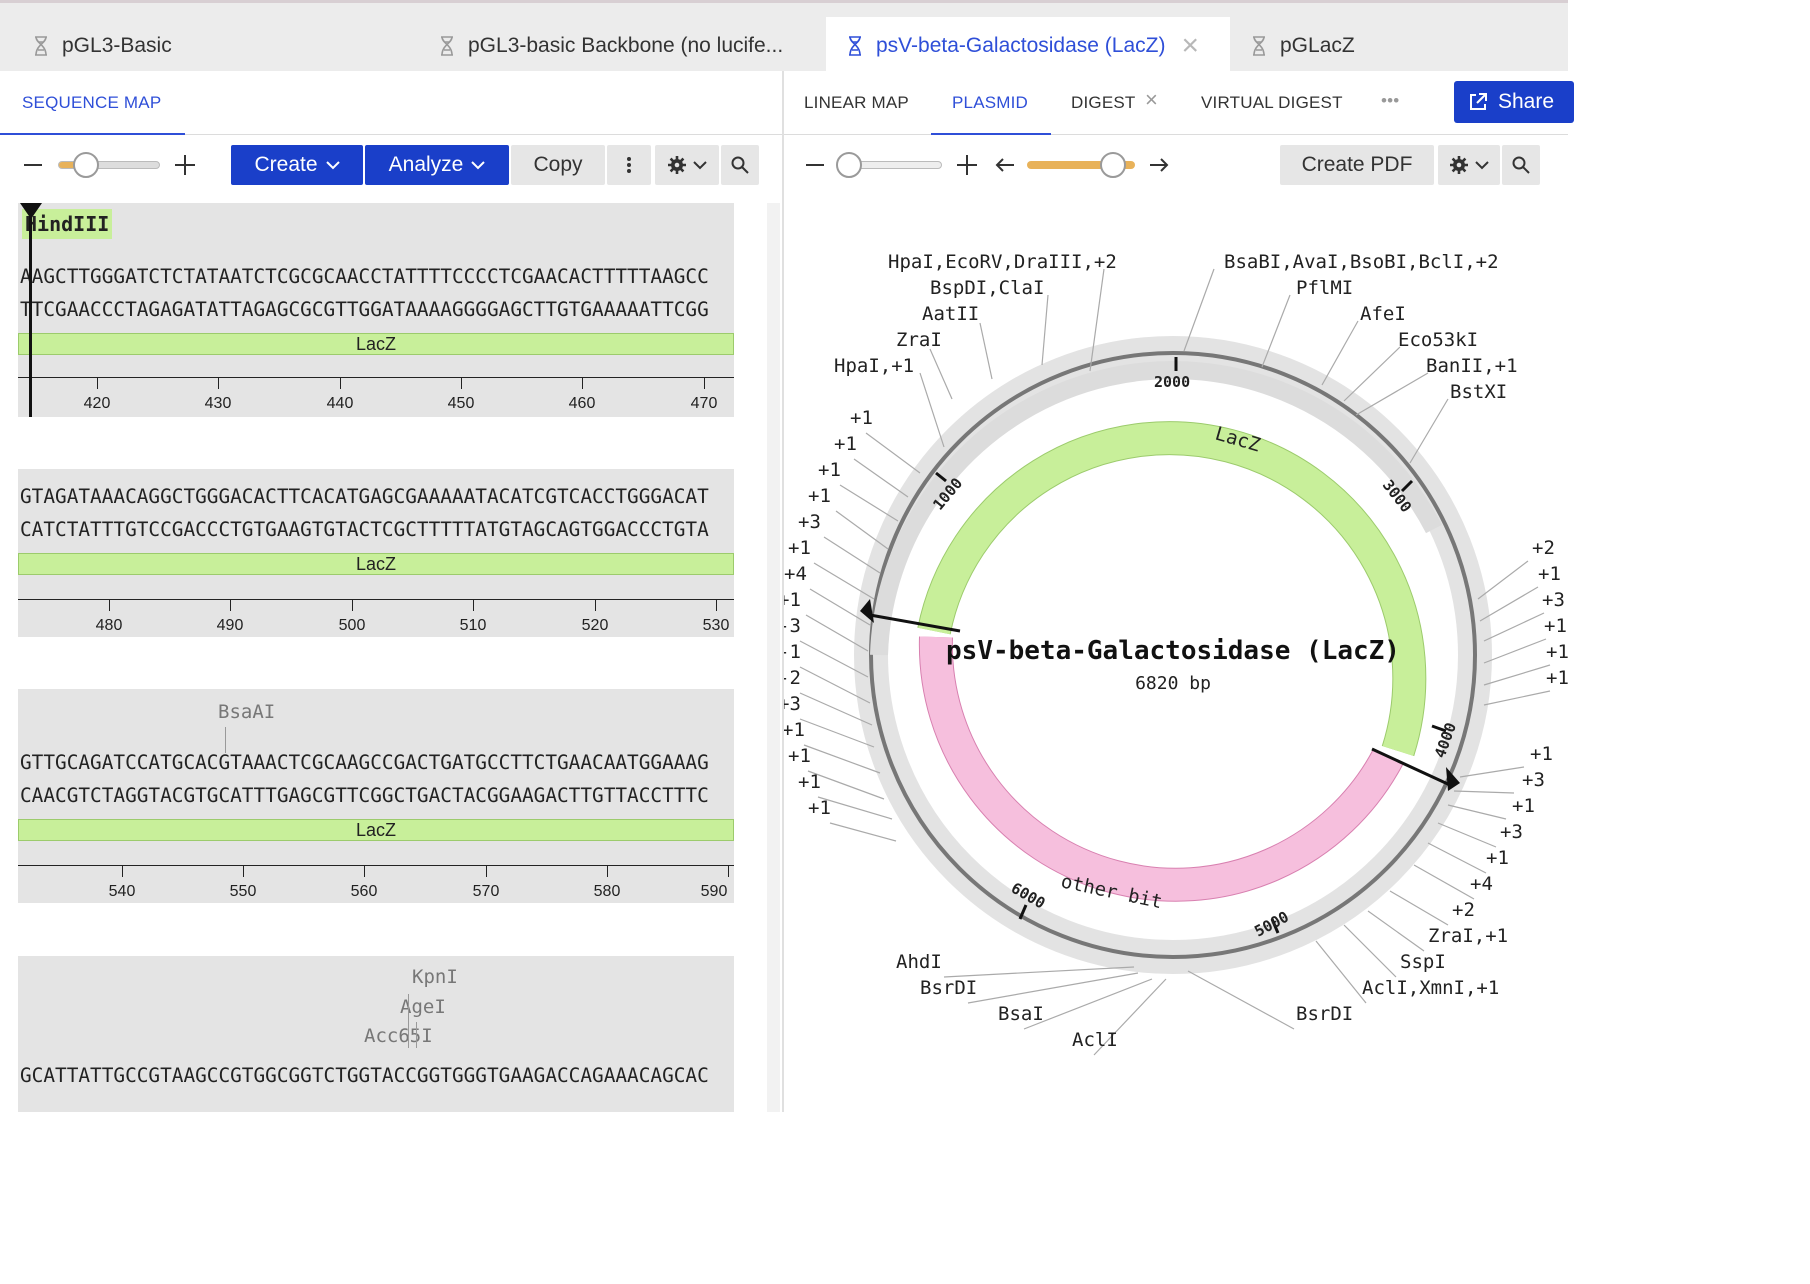 Image resolution: width=1810 pixels, height=1284 pixels. I want to click on close-tab-icon: ×, so click(1190, 45).